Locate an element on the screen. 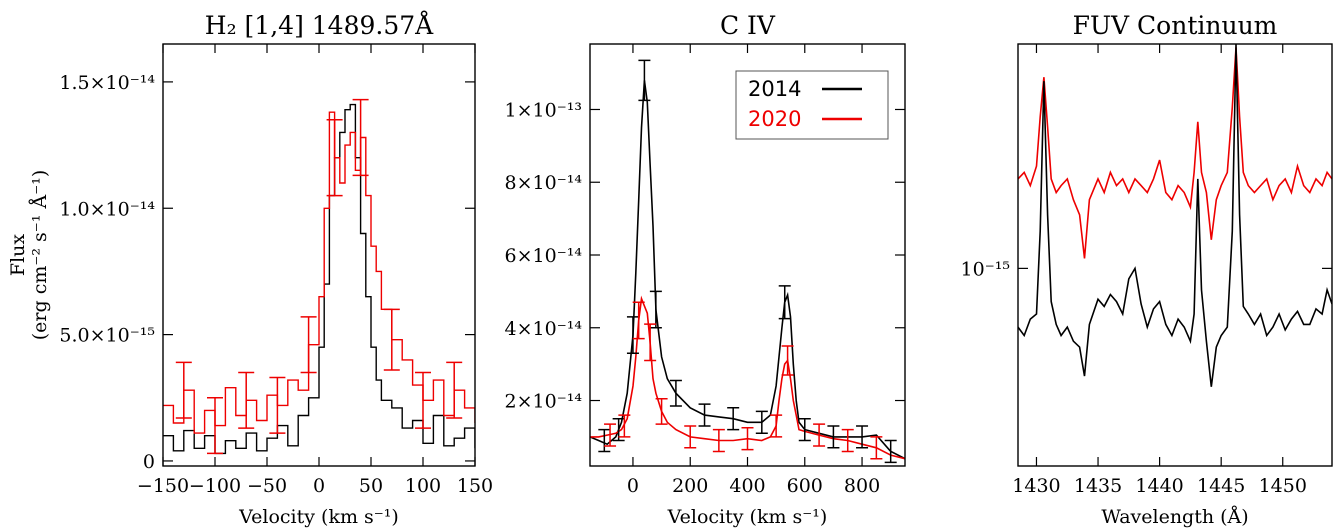  panel-1-ytick-label: 6×10⁻¹⁴ is located at coordinates (544, 256).